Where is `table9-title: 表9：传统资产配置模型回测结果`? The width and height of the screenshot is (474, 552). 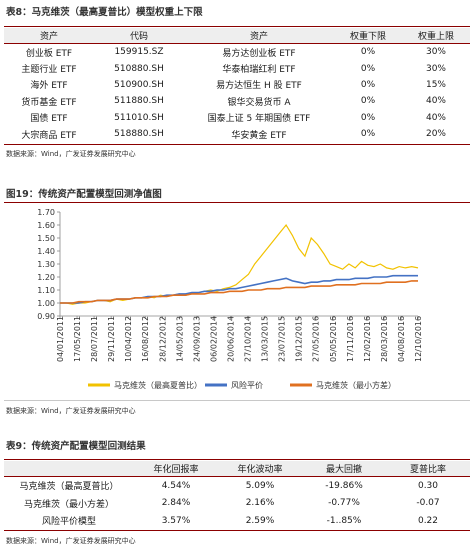 table9-title: 表9：传统资产配置模型回测结果 is located at coordinates (76, 446).